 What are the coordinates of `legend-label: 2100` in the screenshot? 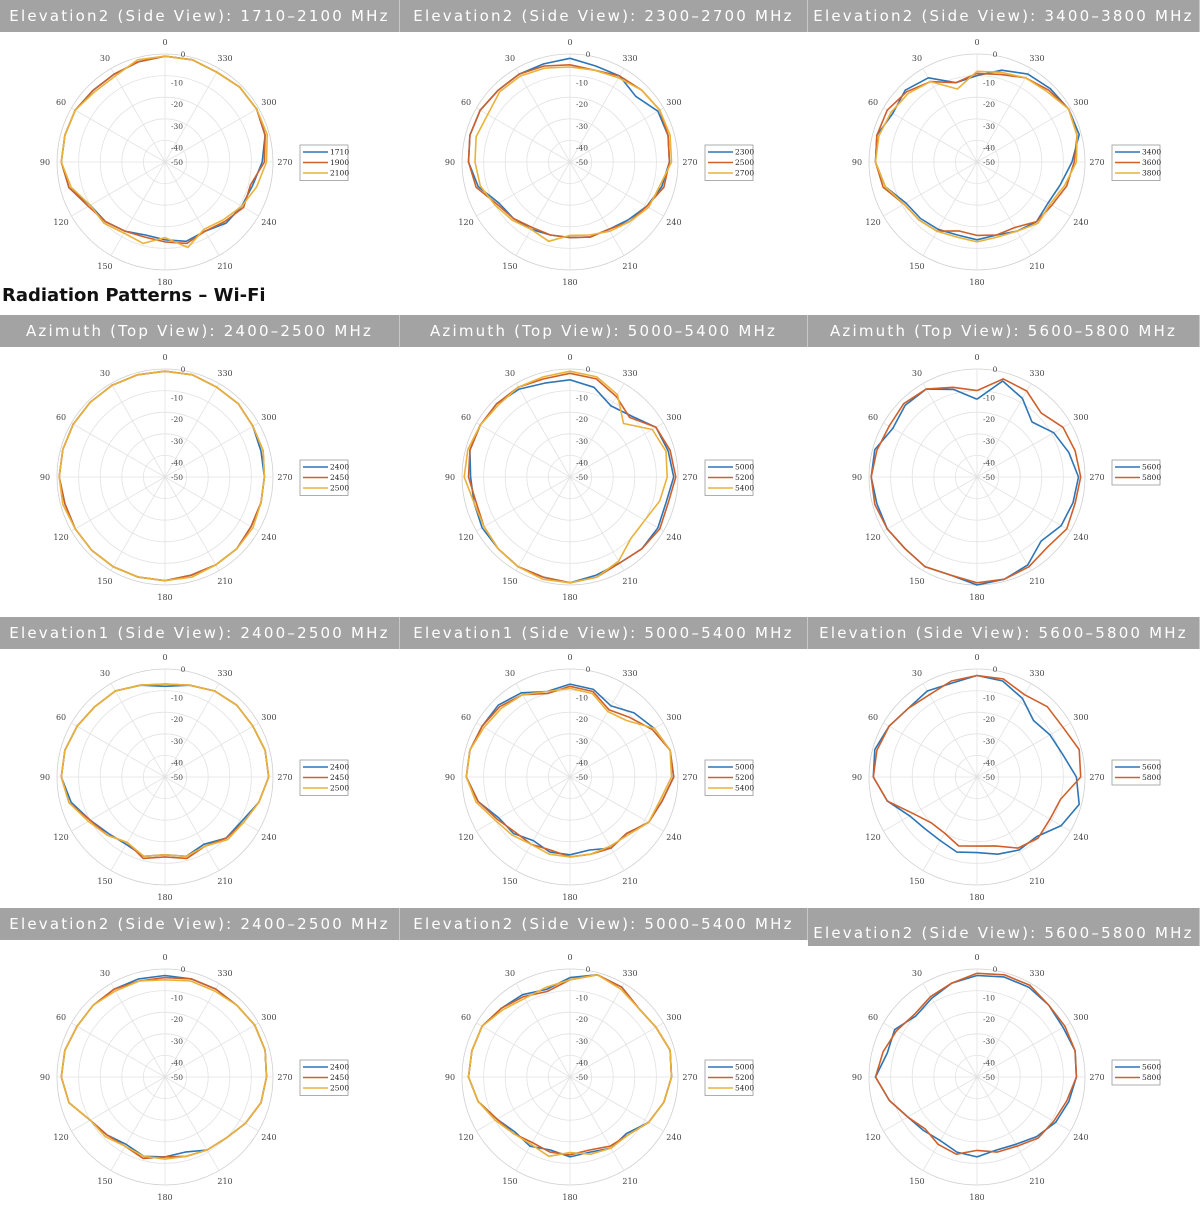 It's located at (339, 173).